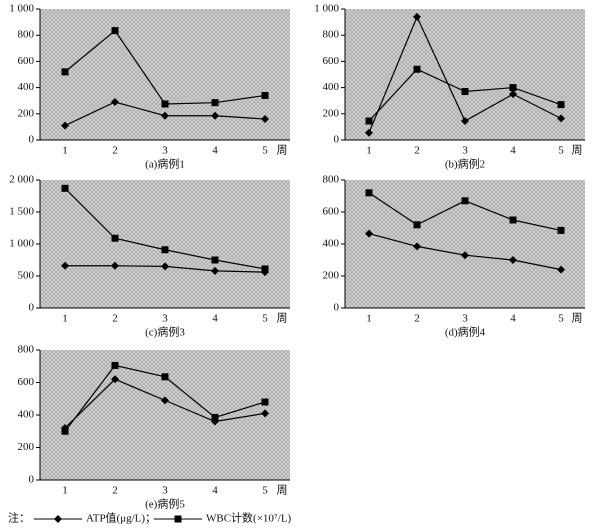  I want to click on plot-area, so click(165, 244).